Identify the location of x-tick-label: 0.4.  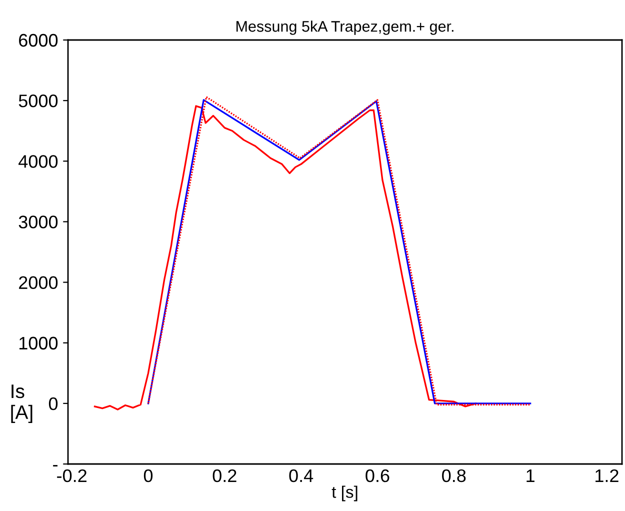
(301, 475).